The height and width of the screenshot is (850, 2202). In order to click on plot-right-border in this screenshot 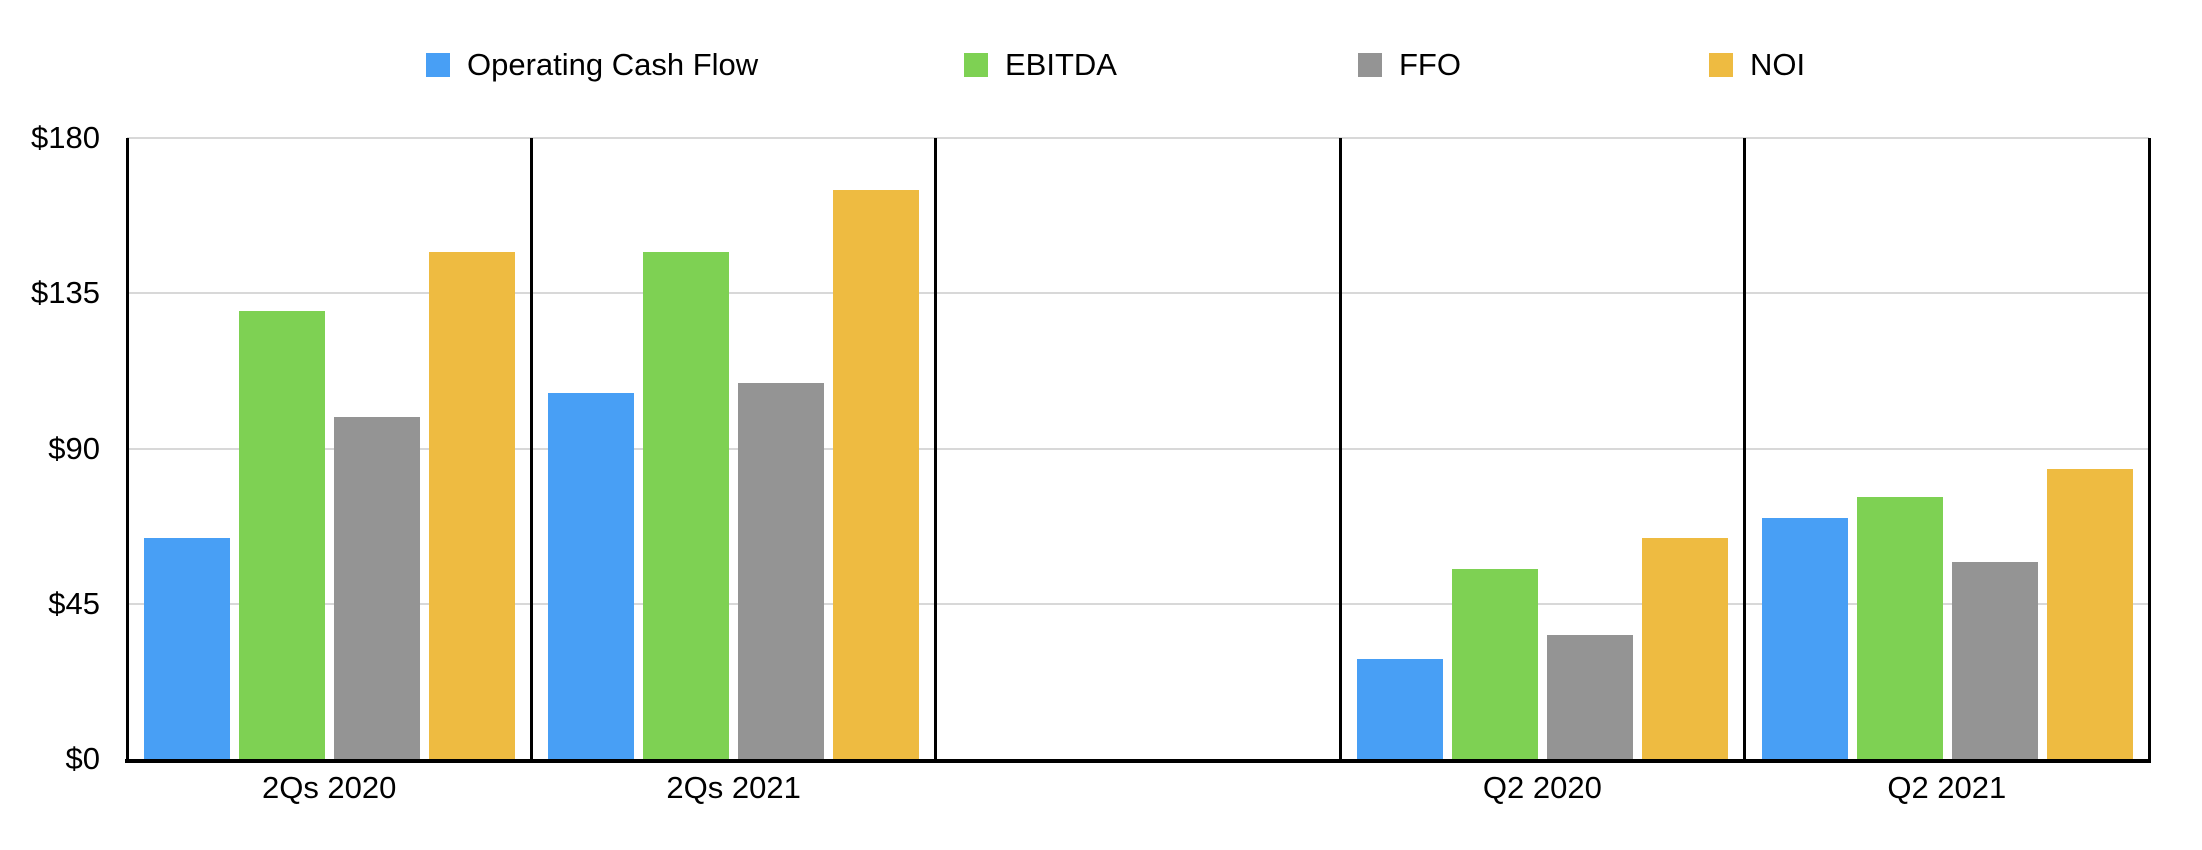, I will do `click(2149, 450)`.